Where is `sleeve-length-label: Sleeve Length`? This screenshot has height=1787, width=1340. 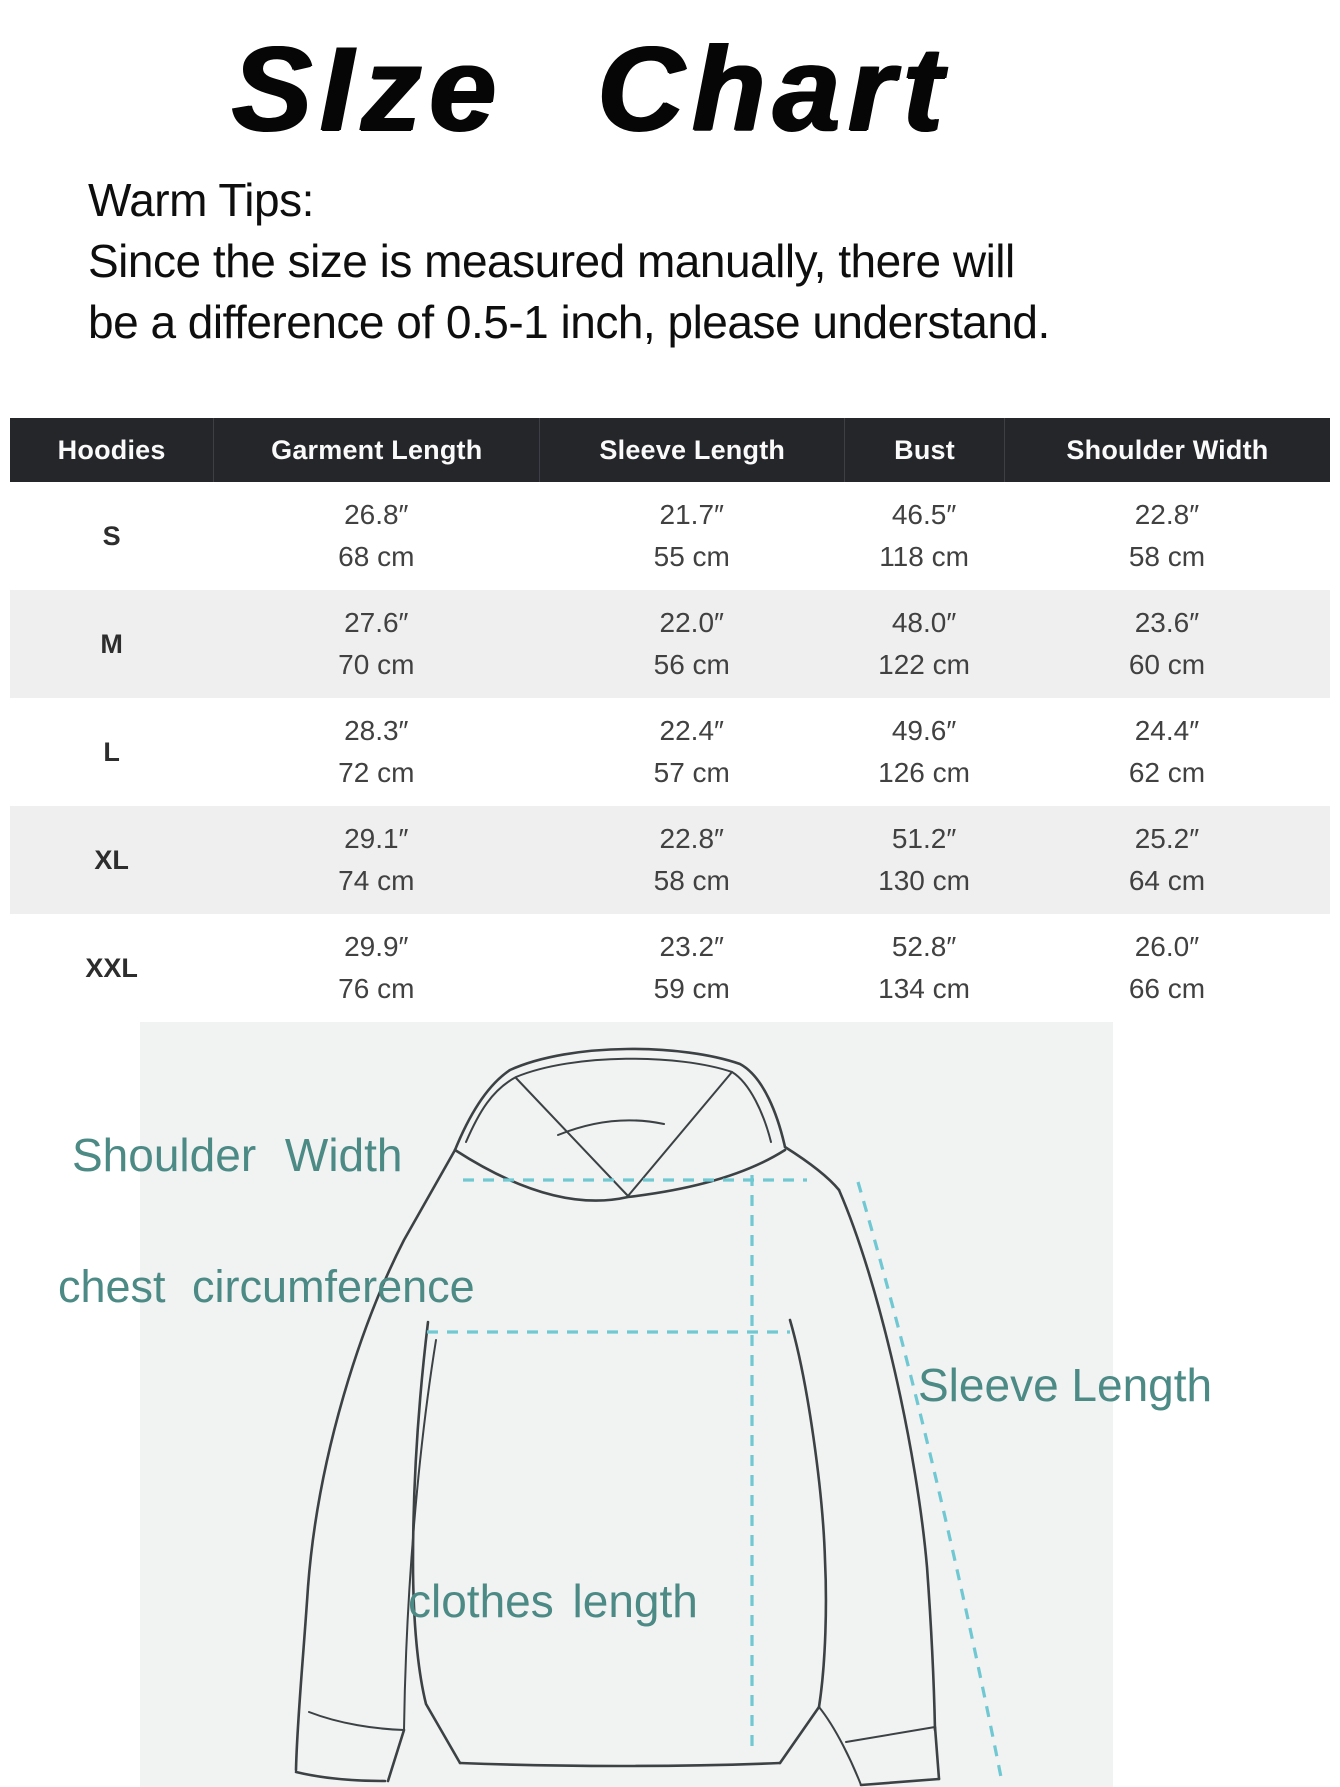
sleeve-length-label: Sleeve Length is located at coordinates (1065, 1385).